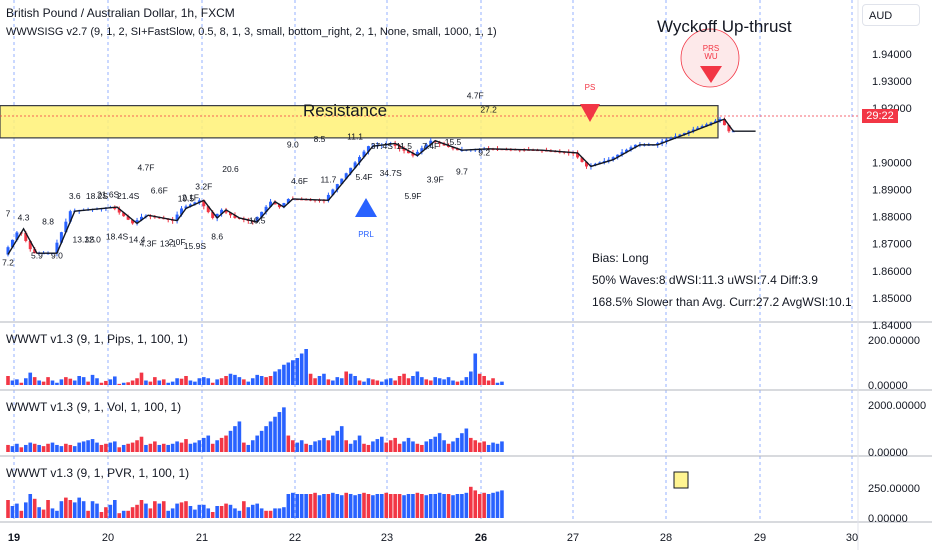 This screenshot has height=550, width=932. Describe the element at coordinates (14, 538) in the screenshot. I see `time-tick-label: 19` at that location.